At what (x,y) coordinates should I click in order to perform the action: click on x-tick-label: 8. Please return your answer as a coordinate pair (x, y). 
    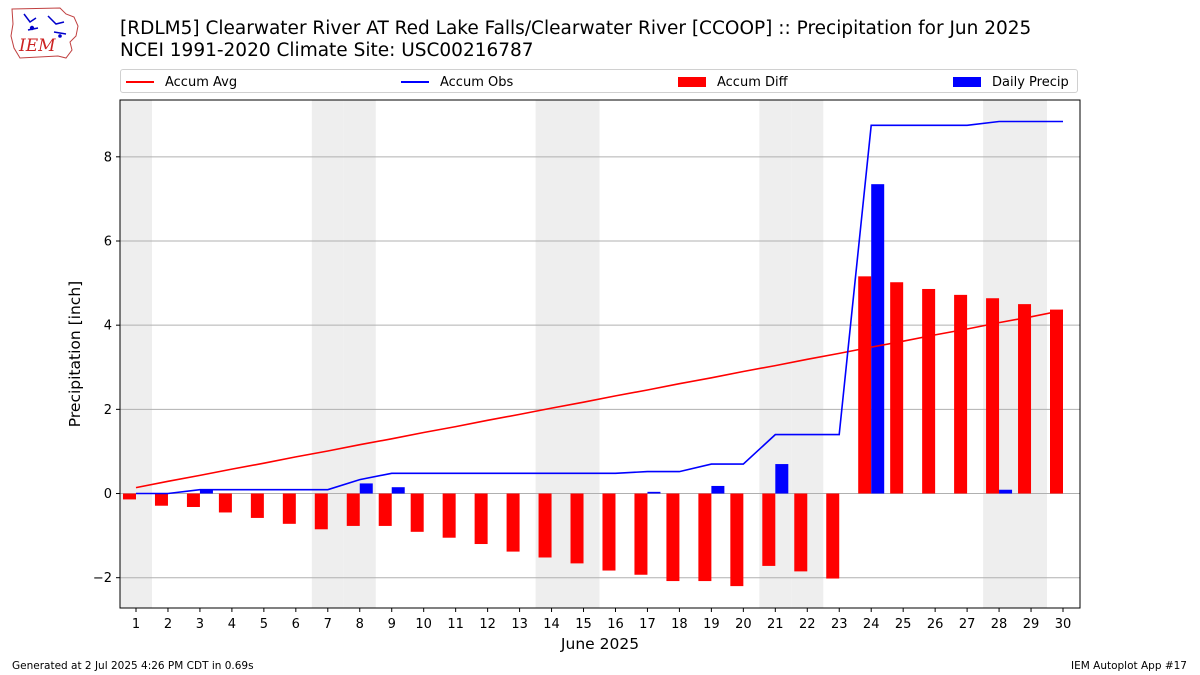
    Looking at the image, I should click on (360, 624).